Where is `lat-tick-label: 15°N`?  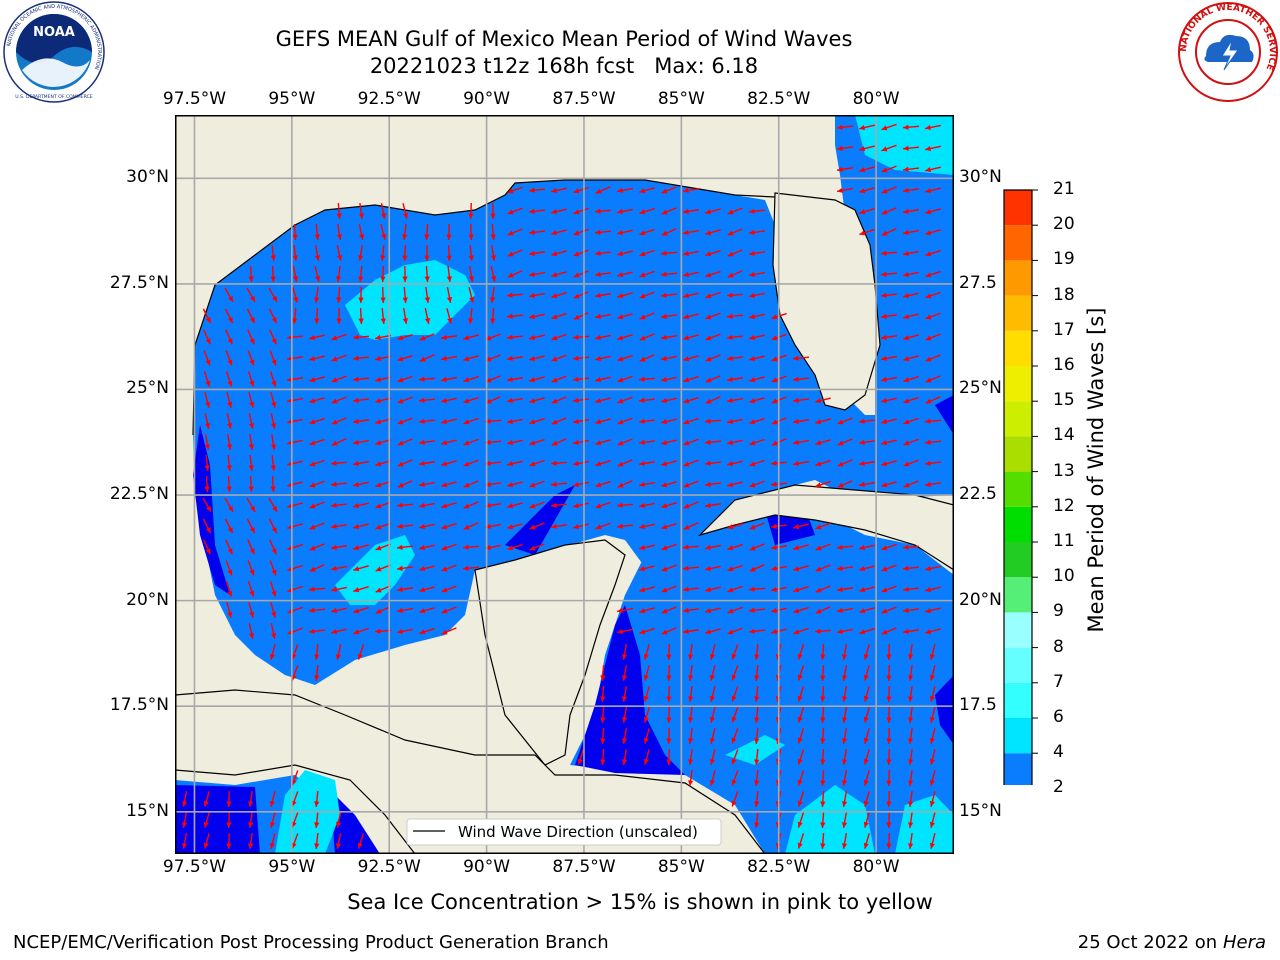 lat-tick-label: 15°N is located at coordinates (980, 810).